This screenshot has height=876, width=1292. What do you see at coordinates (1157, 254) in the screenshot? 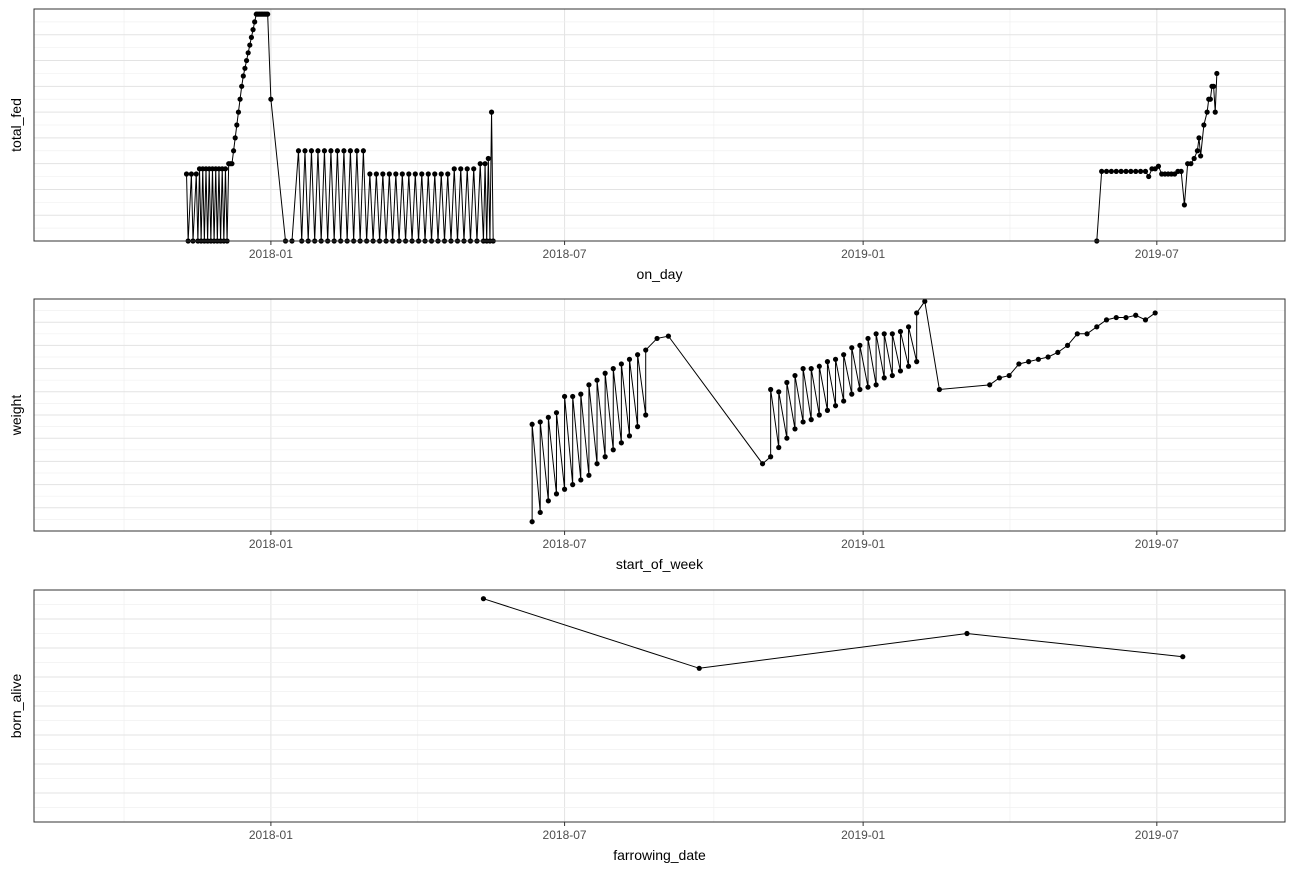
I see `x-tick-label: 2019-07` at bounding box center [1157, 254].